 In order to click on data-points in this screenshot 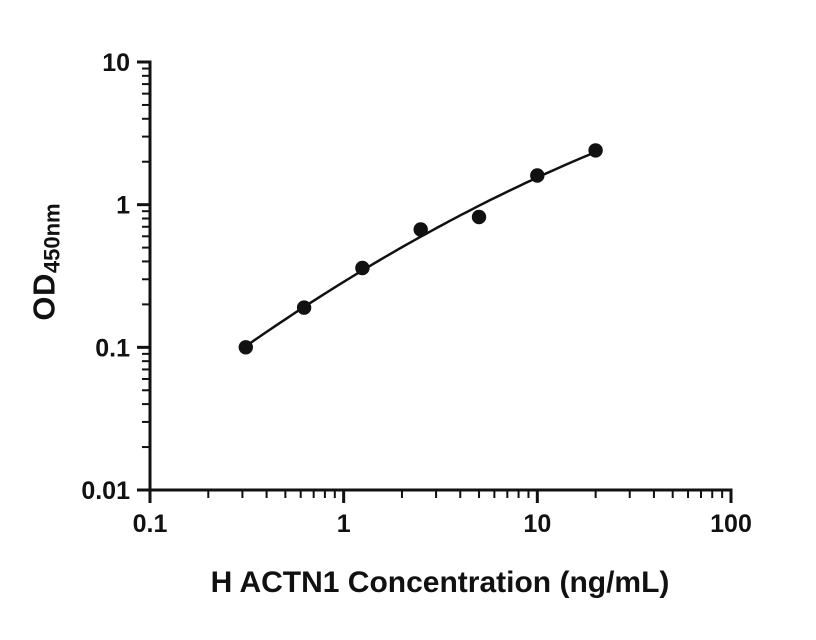, I will do `click(420, 249)`.